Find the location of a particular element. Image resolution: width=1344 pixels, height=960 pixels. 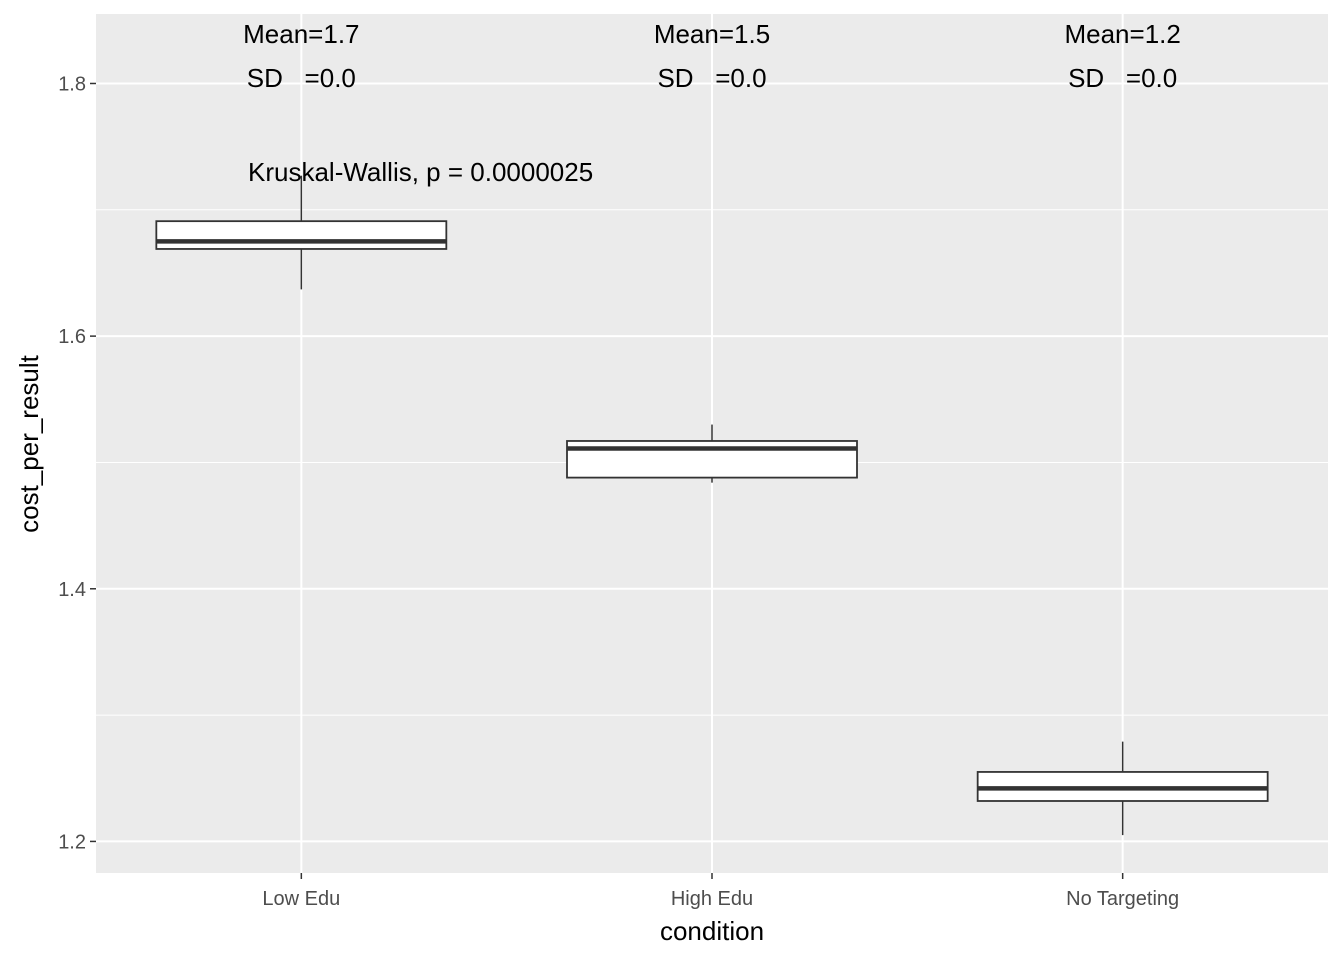

x-axis: Low Edu High Edu No Targeting is located at coordinates (720, 891).